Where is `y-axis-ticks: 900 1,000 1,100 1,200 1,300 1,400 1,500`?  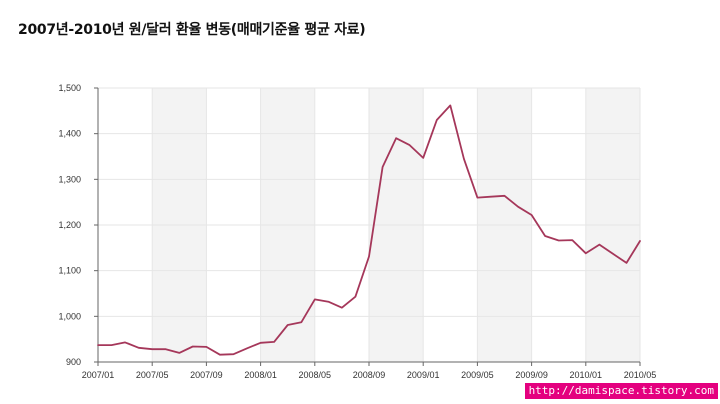 y-axis-ticks: 900 1,000 1,100 1,200 1,300 1,400 1,500 is located at coordinates (78, 225).